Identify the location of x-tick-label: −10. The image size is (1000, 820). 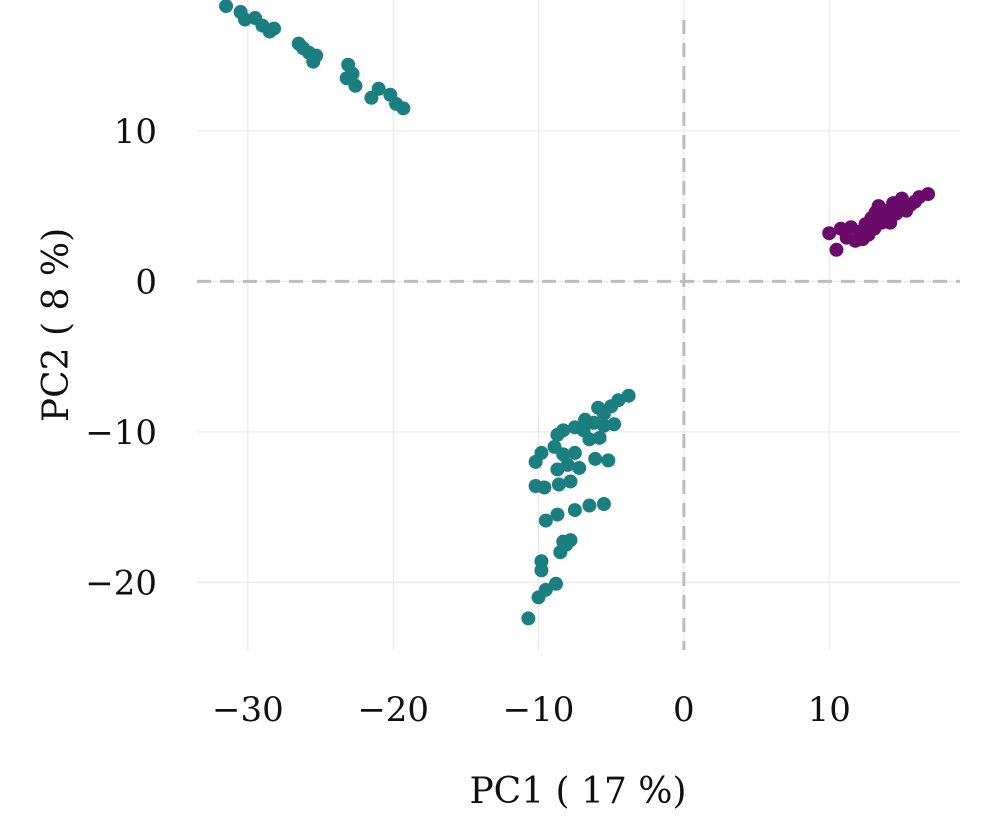
(539, 710).